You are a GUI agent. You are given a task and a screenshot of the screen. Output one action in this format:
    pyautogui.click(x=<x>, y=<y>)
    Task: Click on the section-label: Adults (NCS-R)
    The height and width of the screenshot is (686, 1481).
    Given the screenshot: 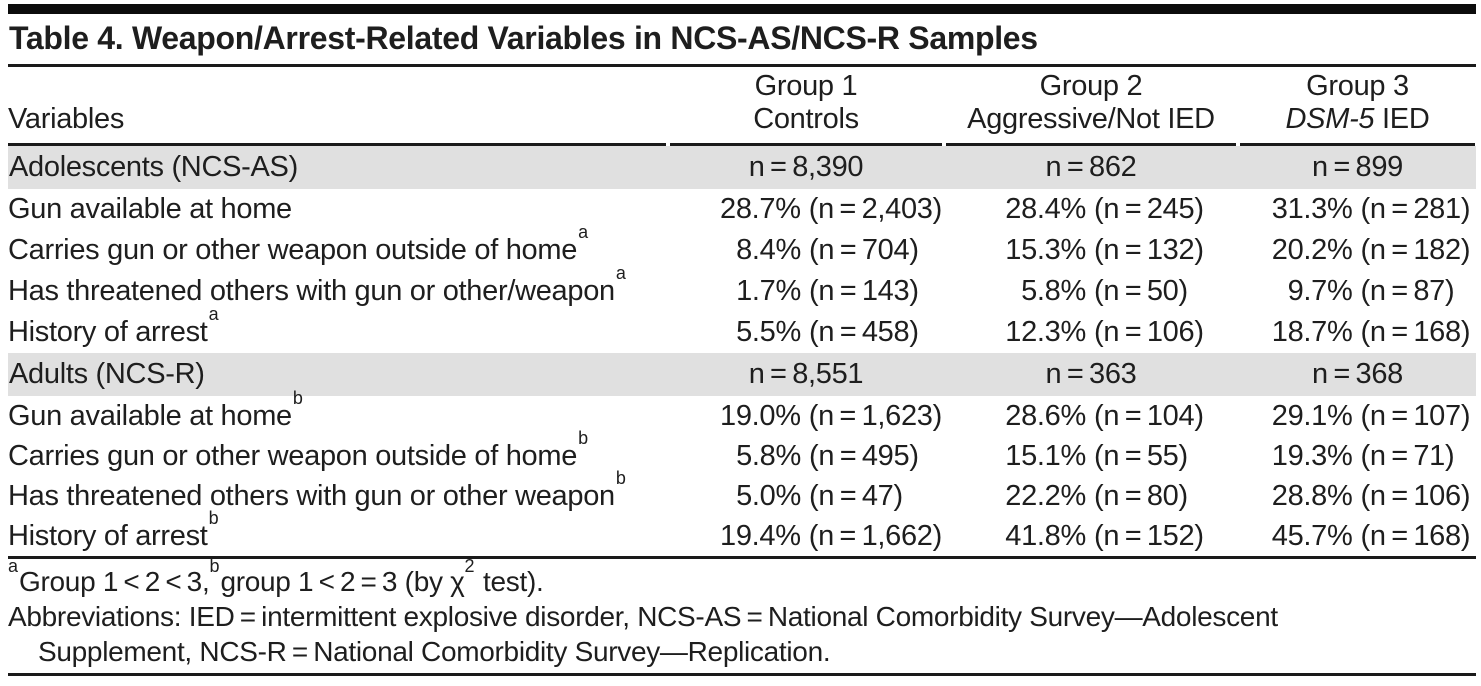 What is the action you would take?
    pyautogui.click(x=107, y=374)
    